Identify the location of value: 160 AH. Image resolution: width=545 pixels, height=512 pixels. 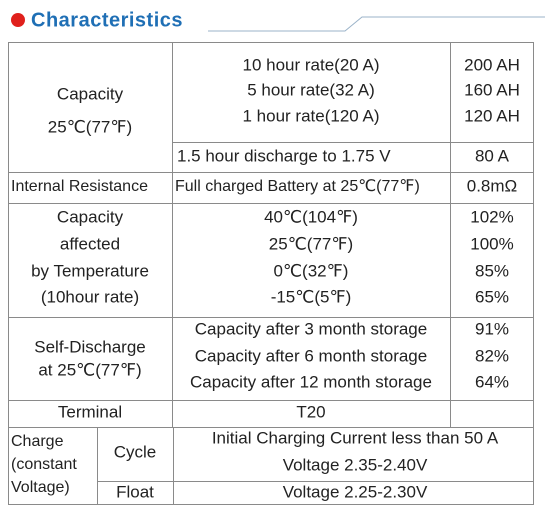
(492, 89).